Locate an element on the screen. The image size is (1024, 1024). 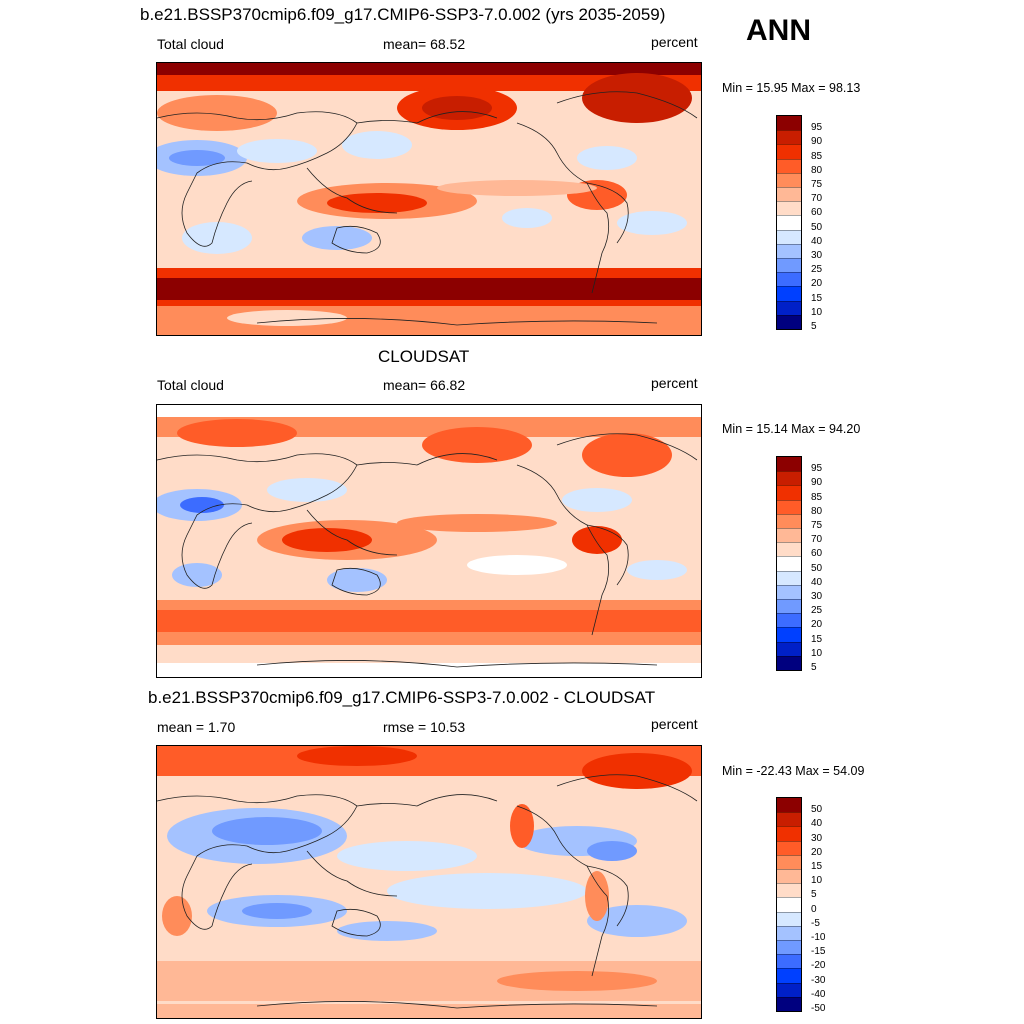
colorbar-tick-label: -10 is located at coordinates (818, 937).